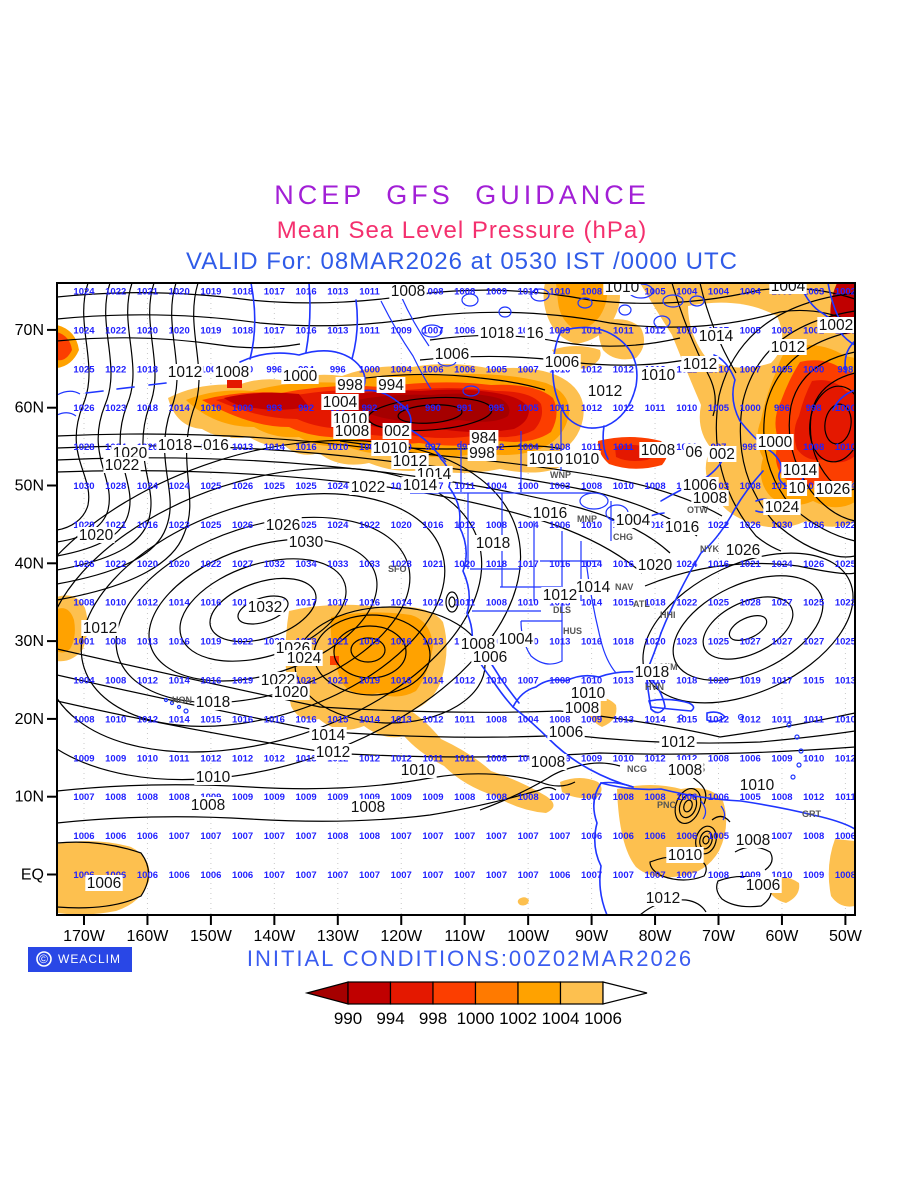 The image size is (900, 1200). What do you see at coordinates (83, 447) in the screenshot?
I see `grid-value: 1028` at bounding box center [83, 447].